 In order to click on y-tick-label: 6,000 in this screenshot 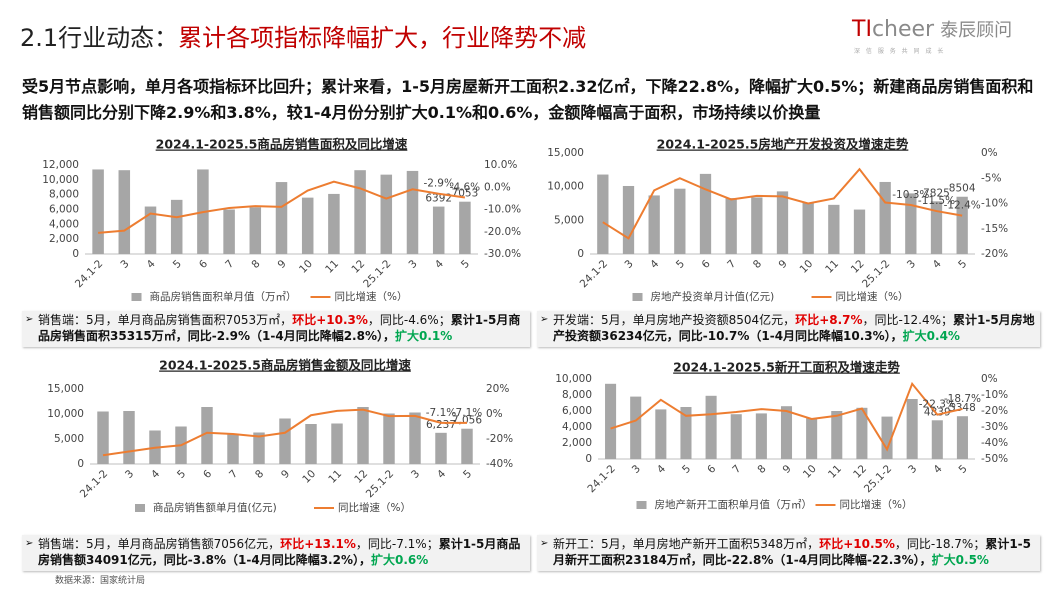, I will do `click(577, 411)`.